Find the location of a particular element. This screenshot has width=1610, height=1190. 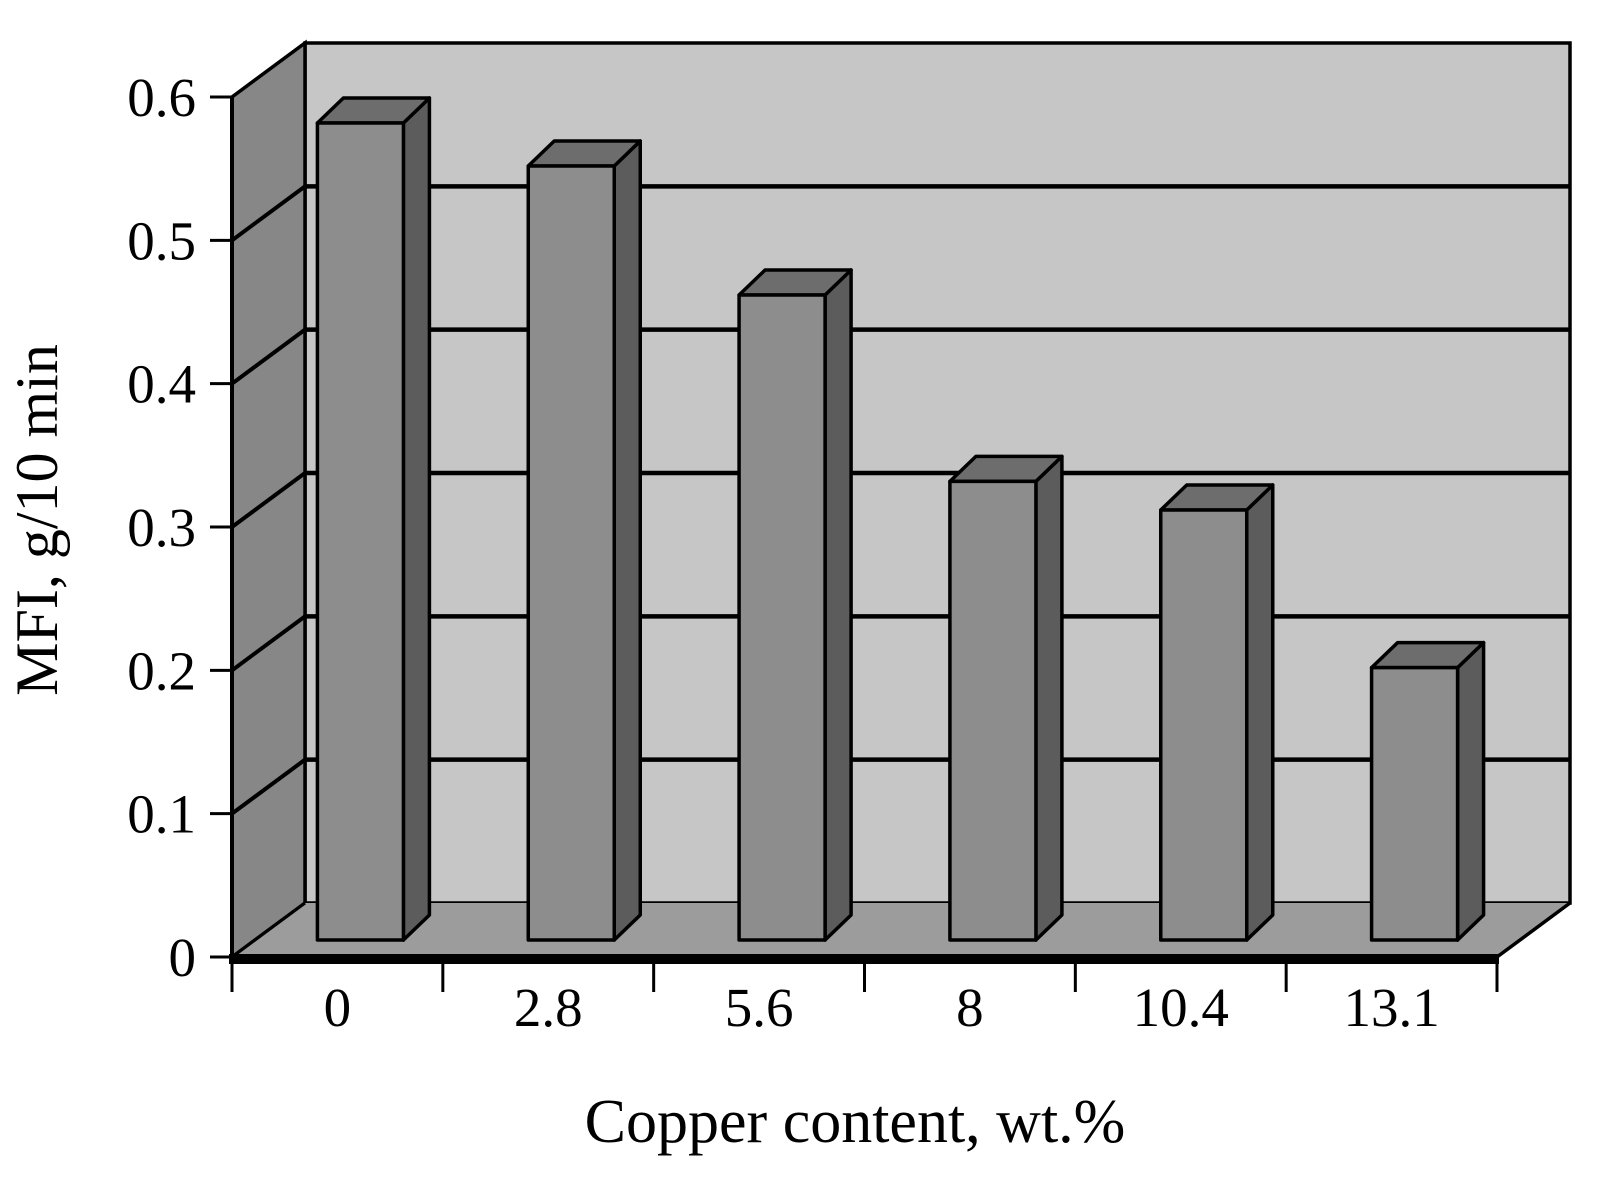

bar-10.4 is located at coordinates (1204, 725).